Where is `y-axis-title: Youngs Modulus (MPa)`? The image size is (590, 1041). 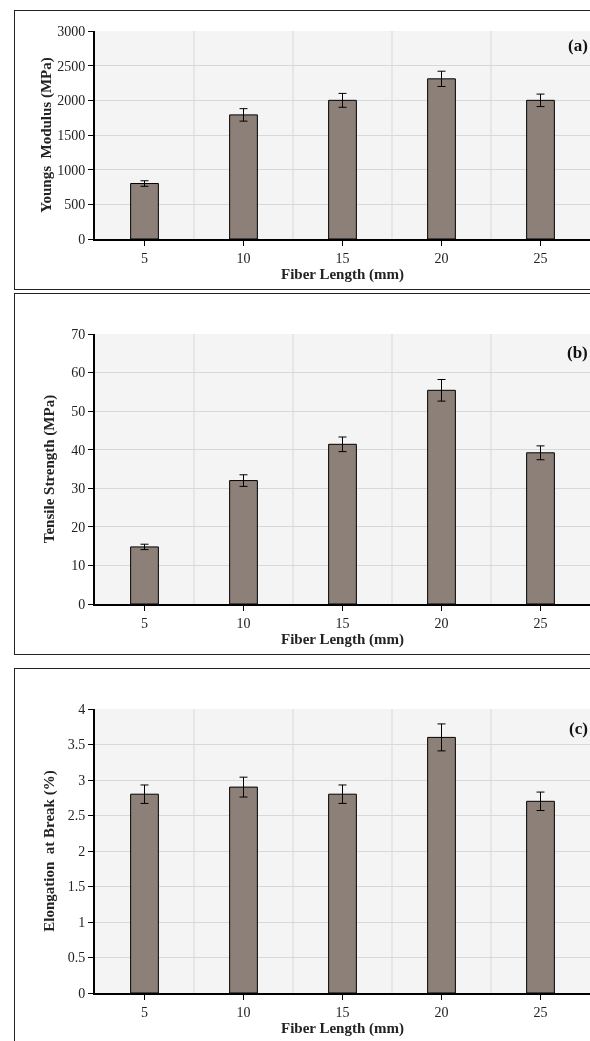
y-axis-title: Youngs Modulus (MPa) is located at coordinates (47, 135).